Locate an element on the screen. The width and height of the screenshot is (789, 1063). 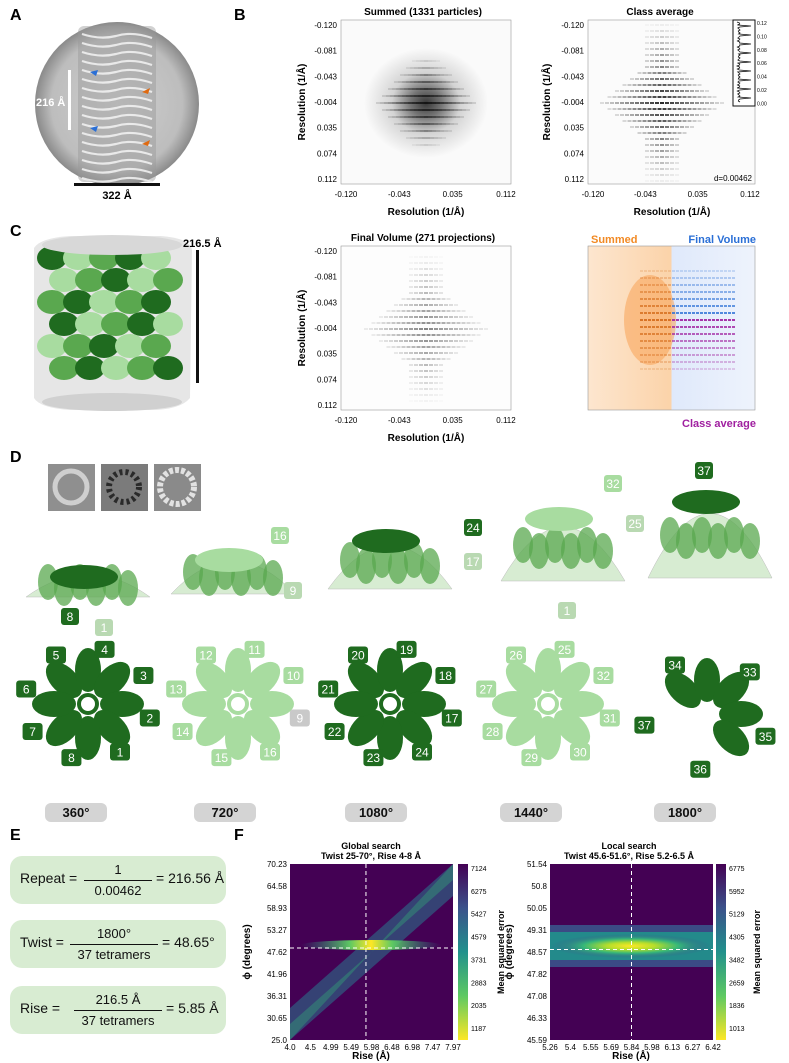
heatmap-y-tick: 50.8 is located at coordinates (539, 886).